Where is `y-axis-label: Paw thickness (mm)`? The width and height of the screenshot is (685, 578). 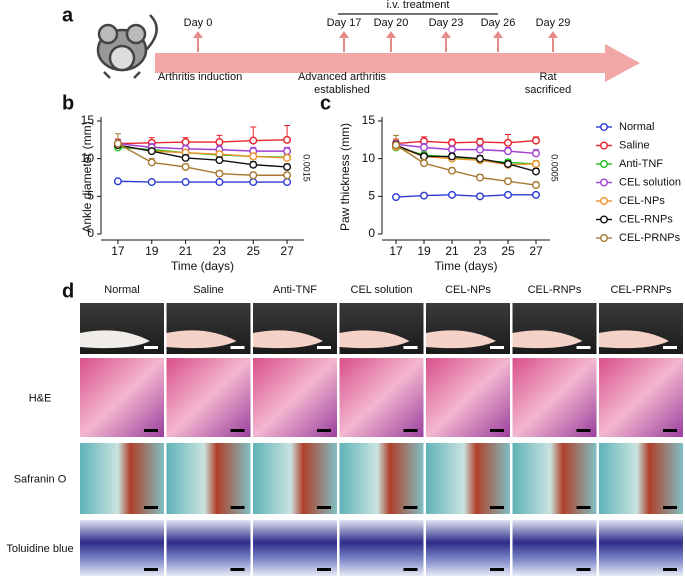 y-axis-label: Paw thickness (mm) is located at coordinates (345, 177).